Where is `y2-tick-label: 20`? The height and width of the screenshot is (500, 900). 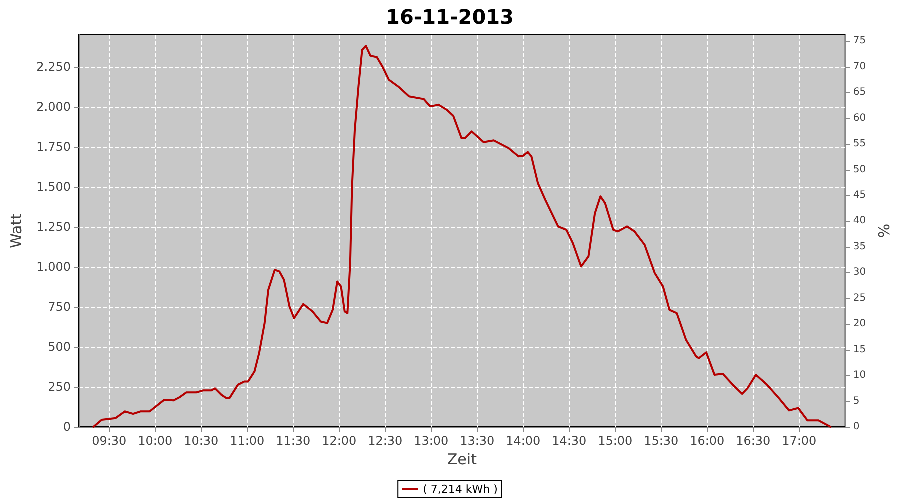 y2-tick-label: 20 is located at coordinates (859, 324).